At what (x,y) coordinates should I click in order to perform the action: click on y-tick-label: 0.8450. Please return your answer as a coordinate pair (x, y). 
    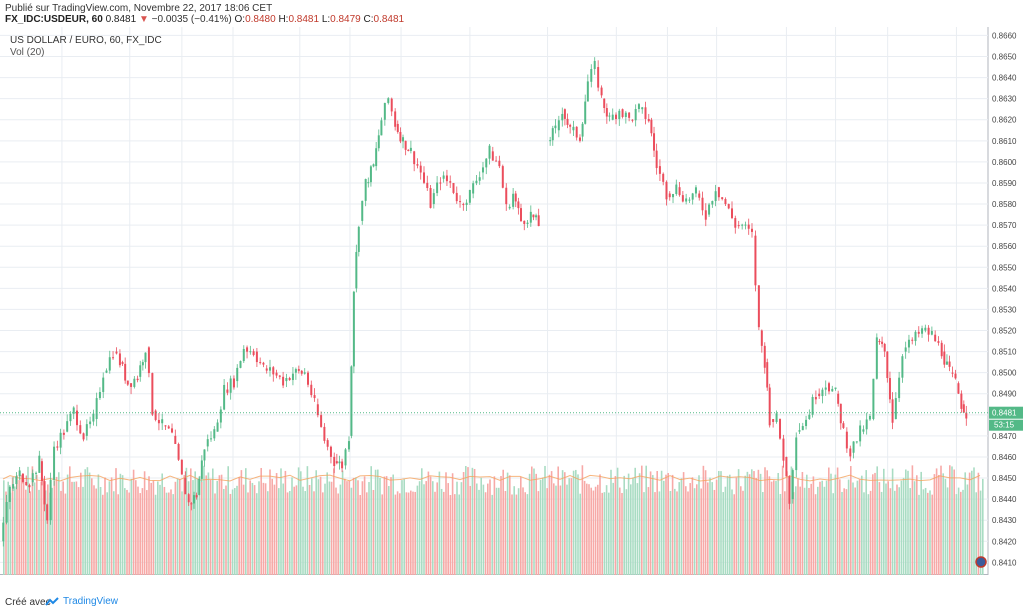
    Looking at the image, I should click on (1004, 478).